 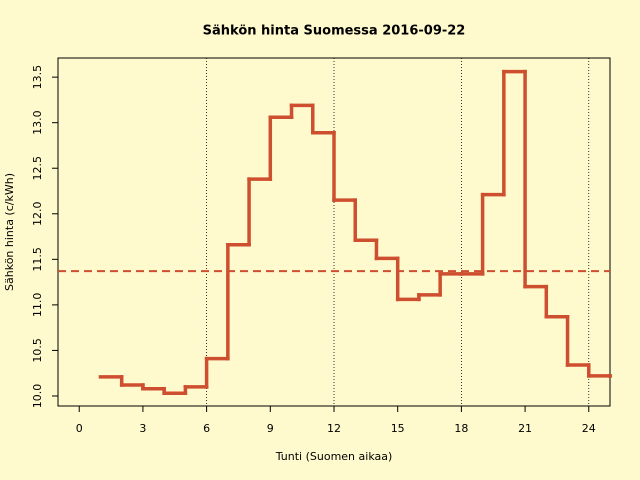 I want to click on y-tick-label: 13.5, so click(x=37, y=77).